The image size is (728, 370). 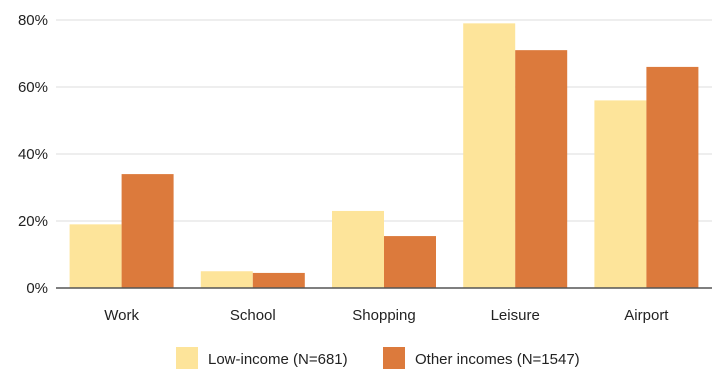 I want to click on legend-label: Other incomes (N=1547), so click(x=497, y=359).